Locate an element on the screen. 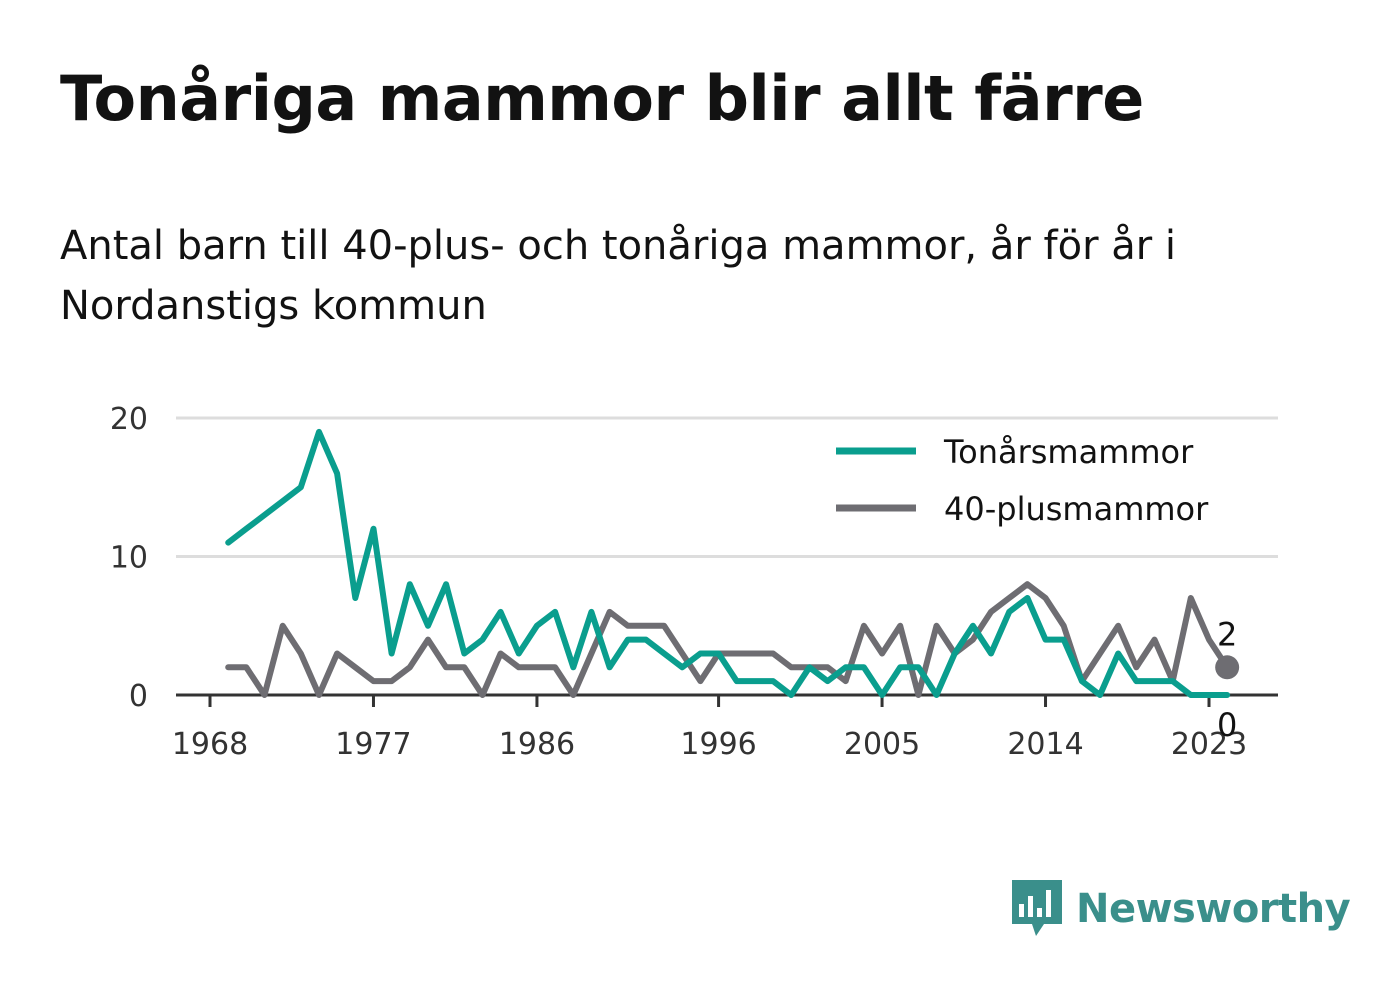  y-tick-label: 10 is located at coordinates (129, 558).